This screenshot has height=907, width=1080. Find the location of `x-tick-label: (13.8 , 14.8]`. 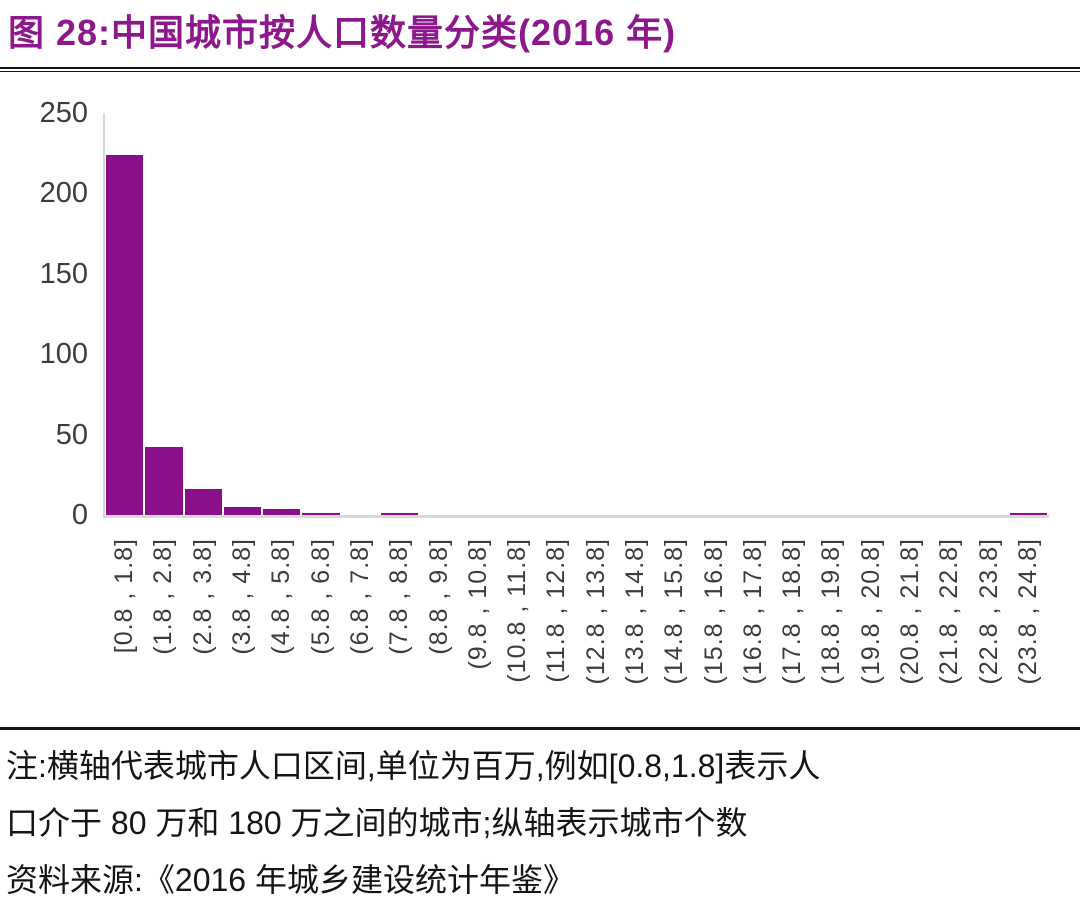

x-tick-label: (13.8 , 14.8] is located at coordinates (635, 611).